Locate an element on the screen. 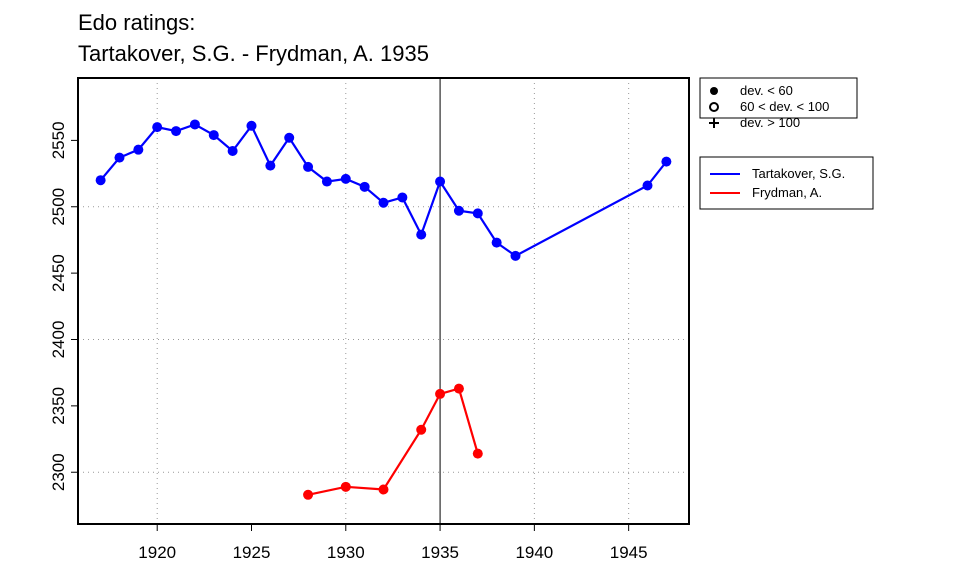 This screenshot has width=960, height=581. legend-label: dev. > 100 is located at coordinates (770, 122).